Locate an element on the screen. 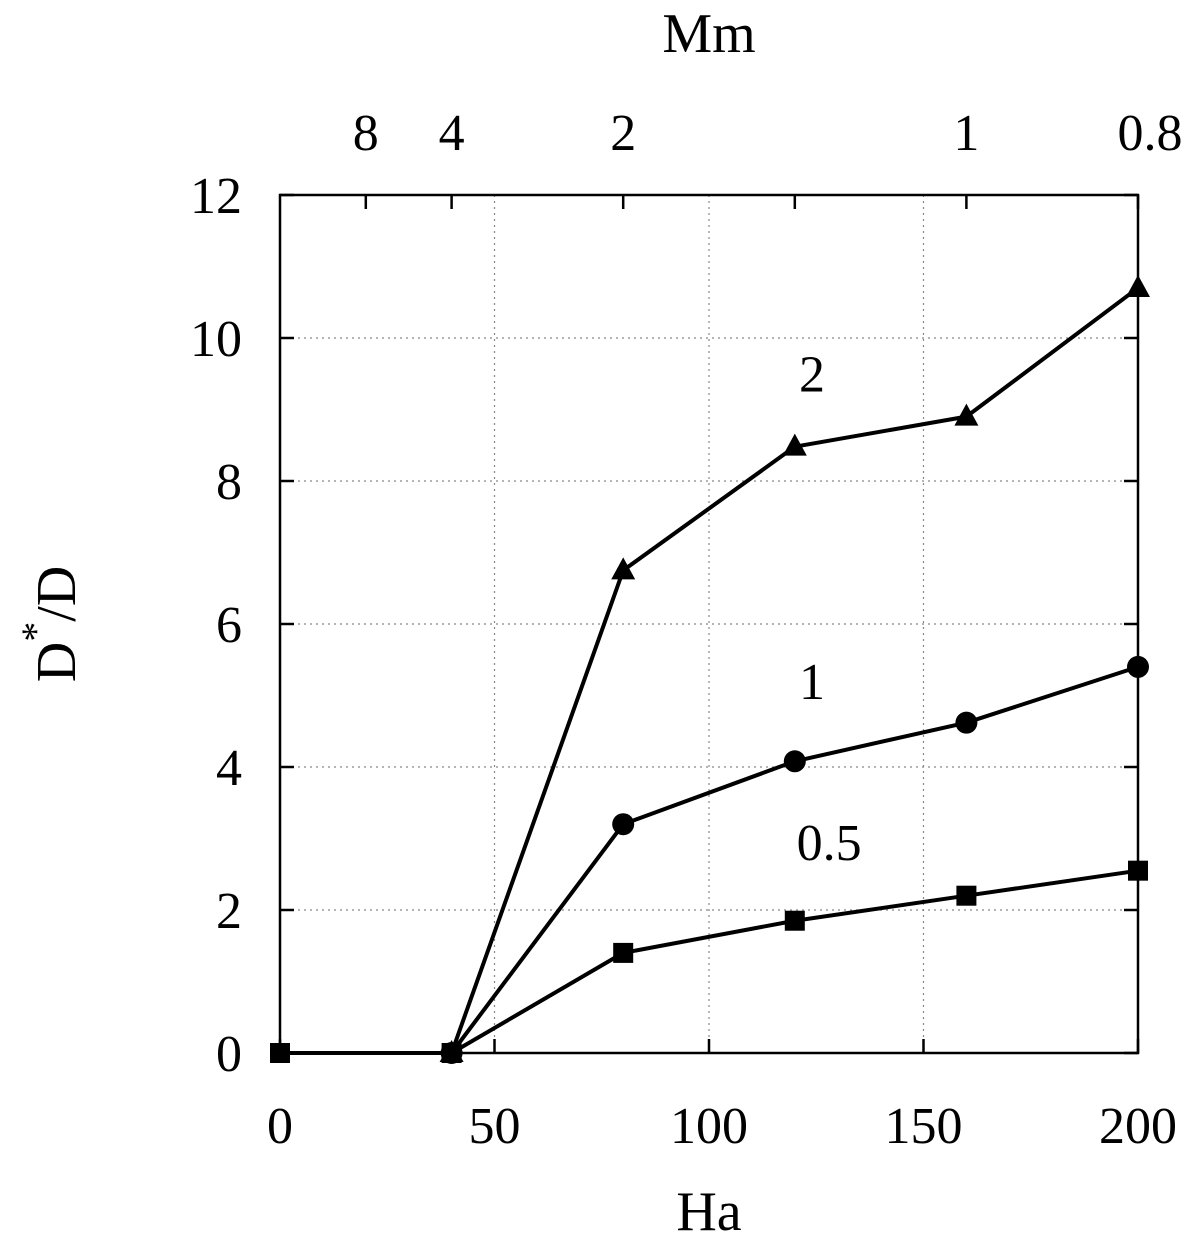 This screenshot has width=1200, height=1245. series-label: 0.5 is located at coordinates (829, 843).